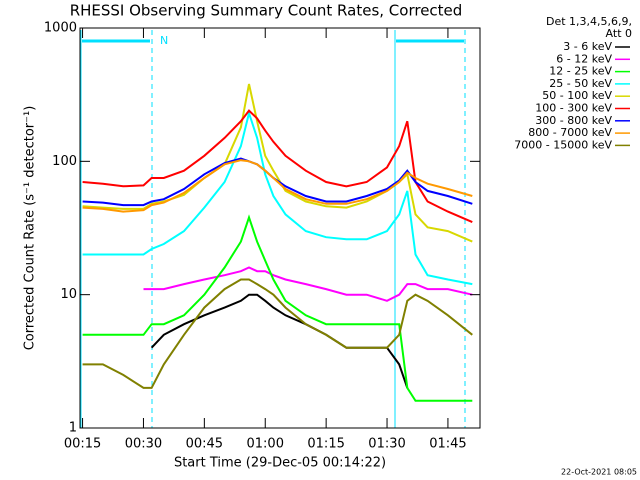 This screenshot has width=640, height=480. I want to click on x-axis-label: Start Time (29-Dec-05 00:14:22), so click(280, 463).